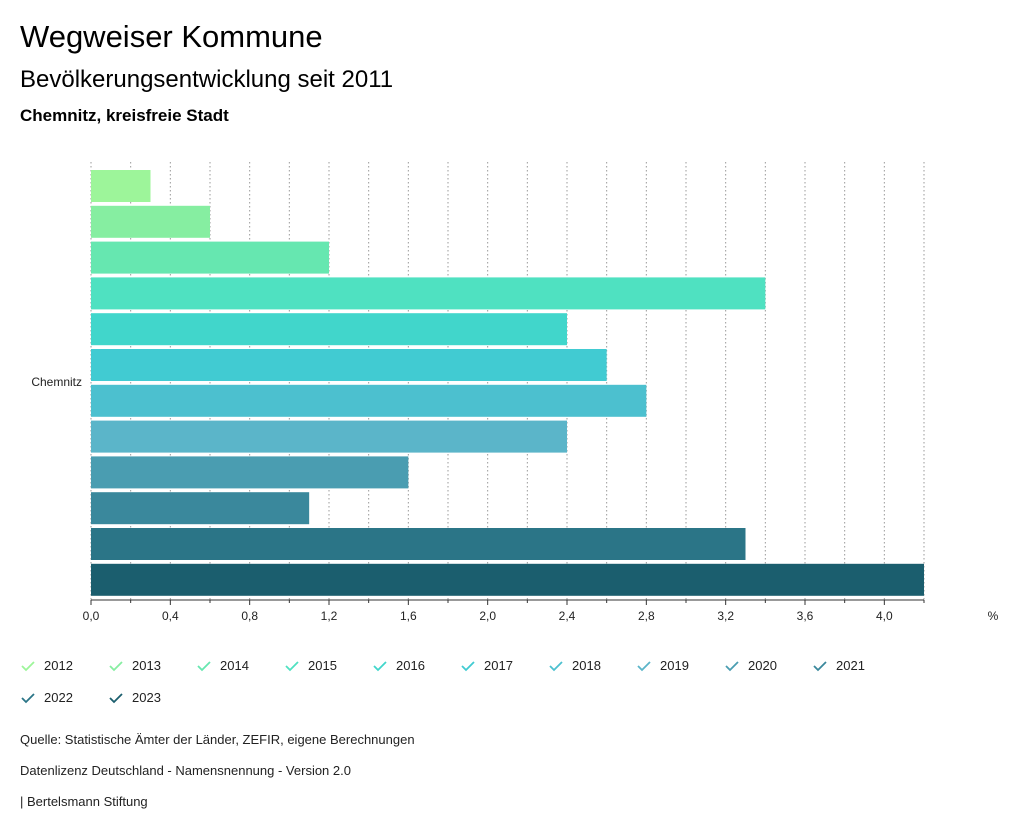 The height and width of the screenshot is (835, 1024). Describe the element at coordinates (586, 665) in the screenshot. I see `legend-label: 2018` at that location.